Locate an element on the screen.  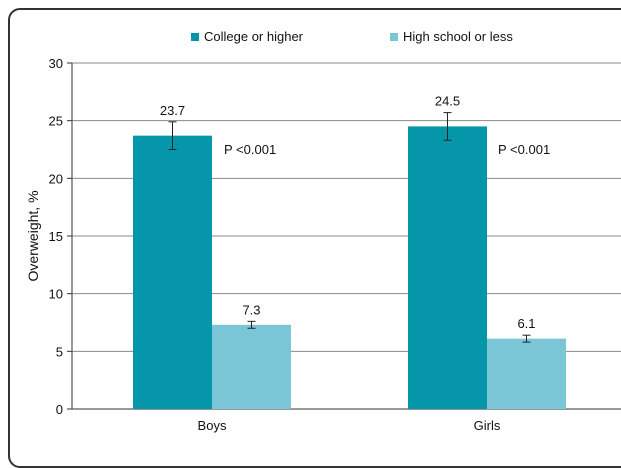
legend-item-highschool: High school or less is located at coordinates (451, 36).